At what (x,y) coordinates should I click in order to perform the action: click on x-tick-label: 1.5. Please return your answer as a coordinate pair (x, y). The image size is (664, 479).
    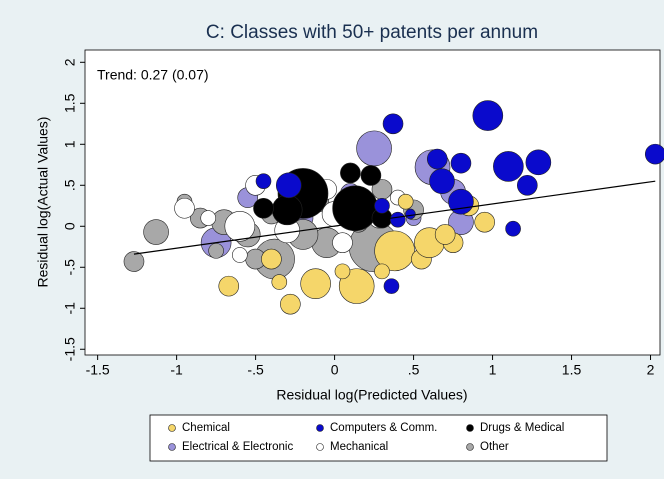
    Looking at the image, I should click on (572, 370).